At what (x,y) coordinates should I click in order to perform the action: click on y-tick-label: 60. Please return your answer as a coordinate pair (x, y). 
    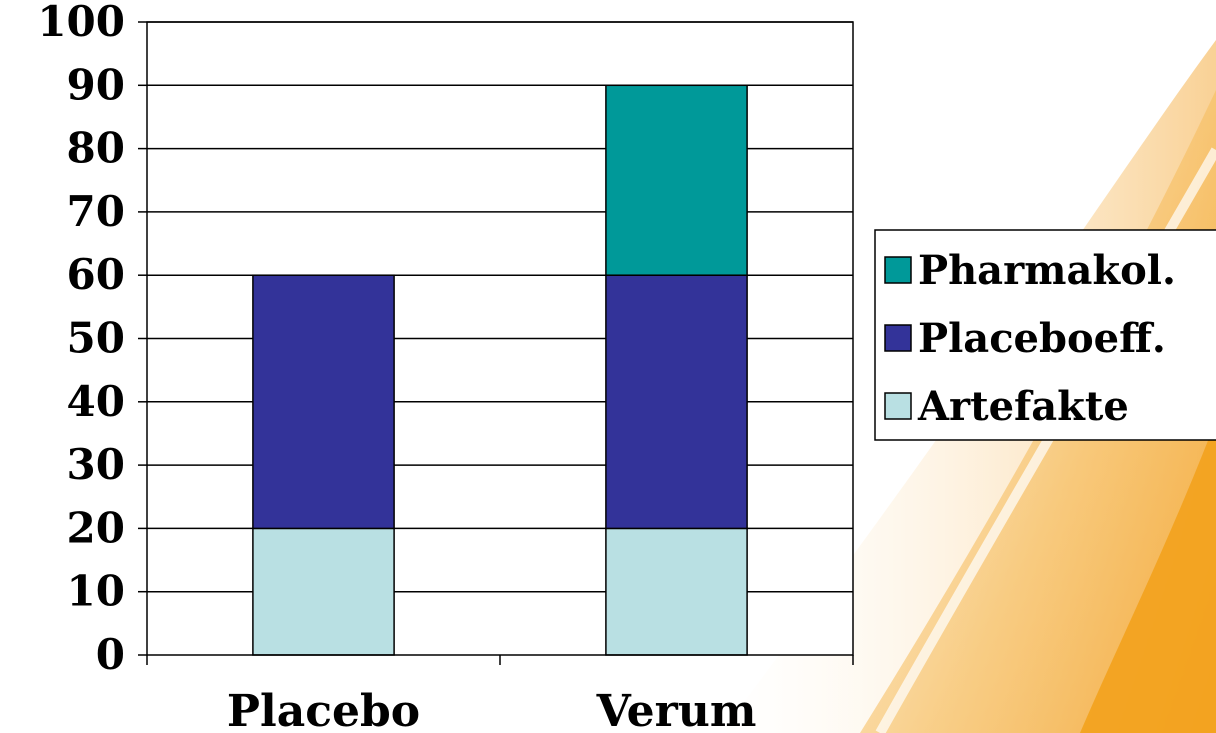
    Looking at the image, I should click on (96, 274).